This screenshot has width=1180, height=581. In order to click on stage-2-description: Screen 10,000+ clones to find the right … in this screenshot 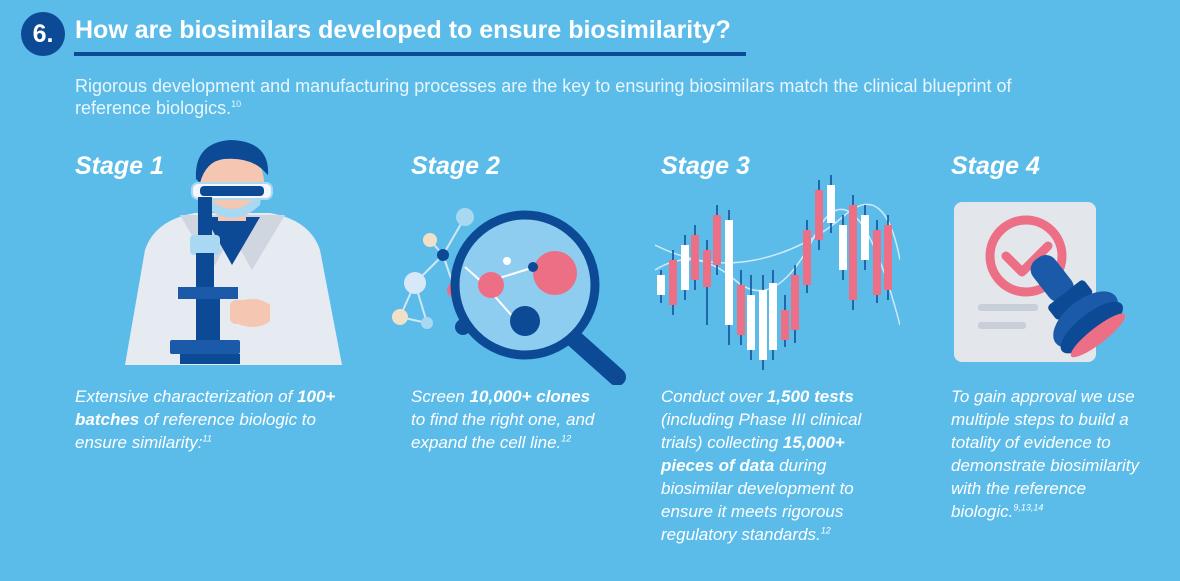, I will do `click(508, 419)`.